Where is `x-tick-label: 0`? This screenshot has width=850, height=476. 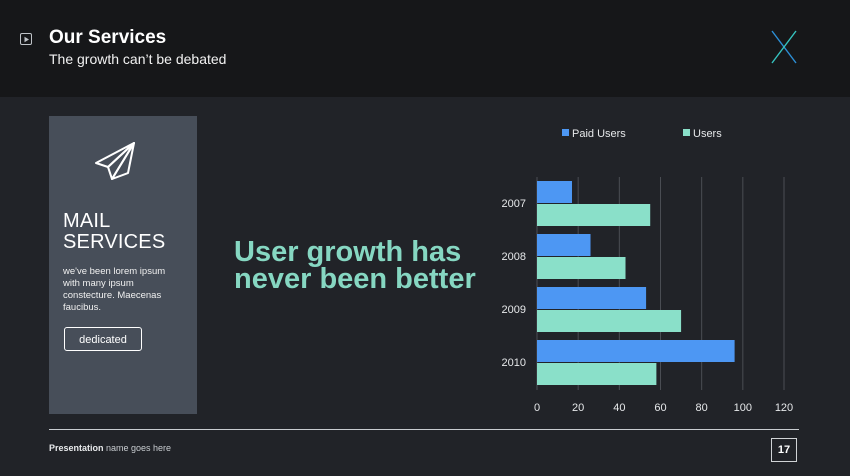 x-tick-label: 0 is located at coordinates (537, 408).